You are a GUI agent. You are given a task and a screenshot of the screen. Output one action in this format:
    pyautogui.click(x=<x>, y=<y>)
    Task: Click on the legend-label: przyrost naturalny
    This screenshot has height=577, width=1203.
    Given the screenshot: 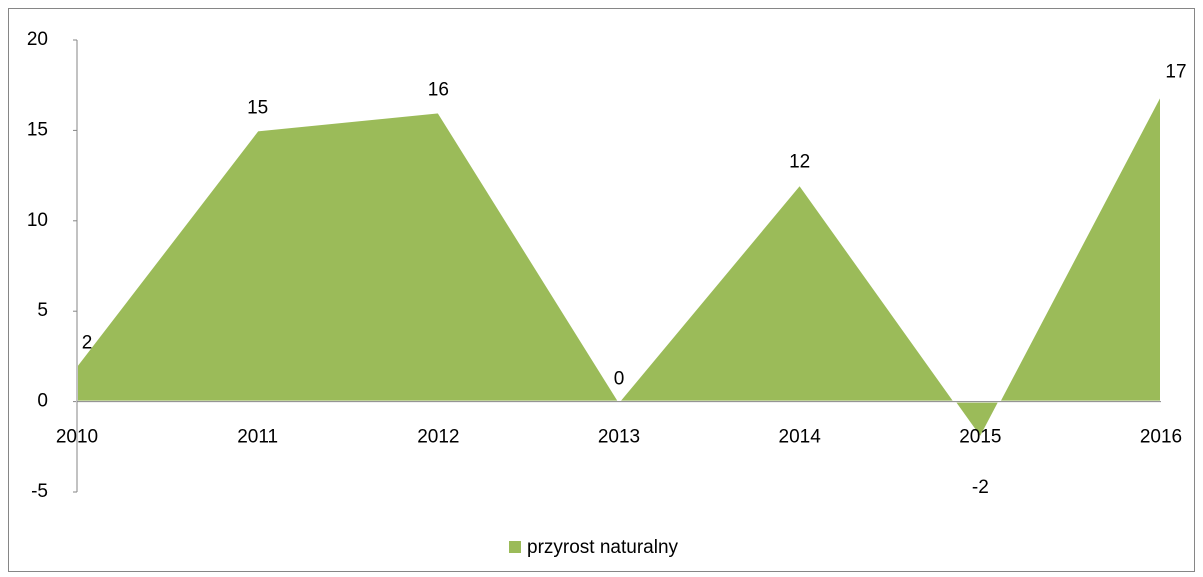 What is the action you would take?
    pyautogui.click(x=603, y=547)
    